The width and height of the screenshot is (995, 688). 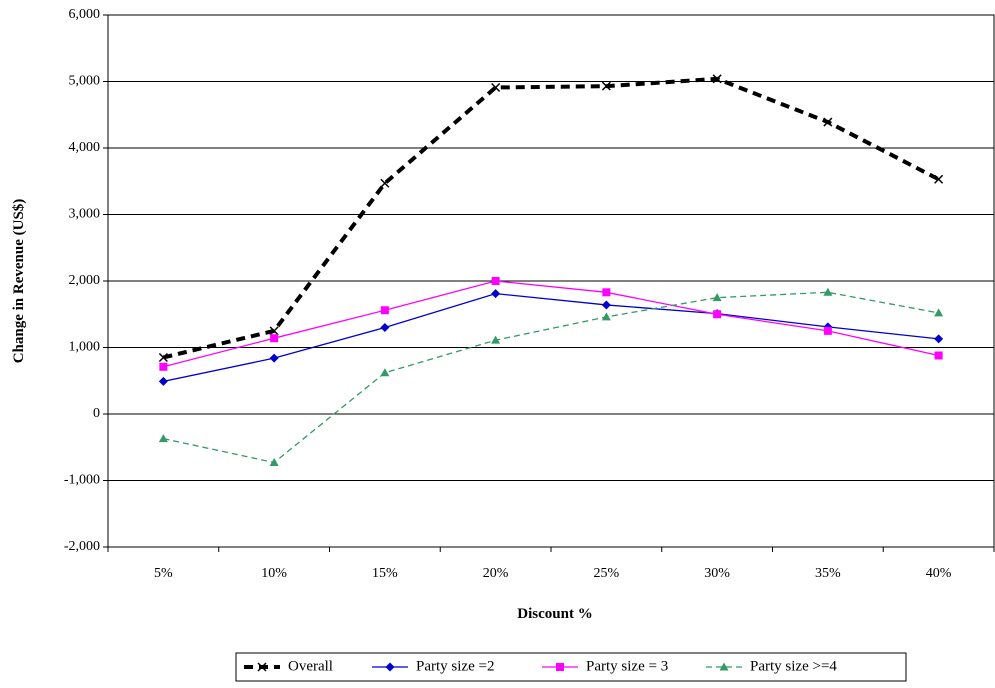 What do you see at coordinates (607, 573) in the screenshot?
I see `x-tick-label: 25%` at bounding box center [607, 573].